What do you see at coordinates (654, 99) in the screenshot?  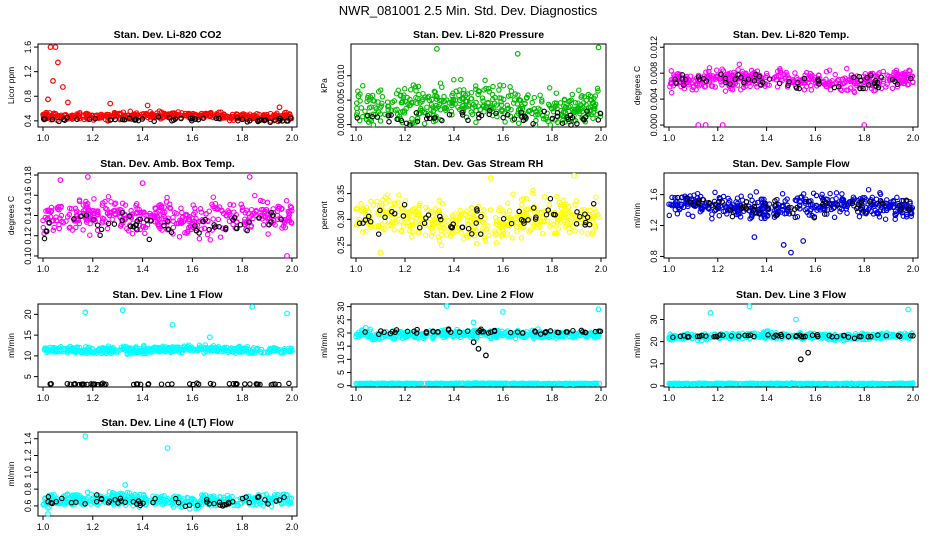 I see `y-tick-label: 0.004` at bounding box center [654, 99].